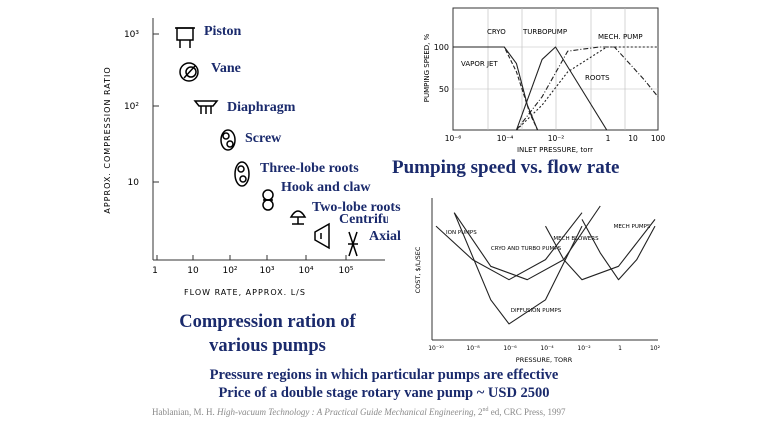  Describe the element at coordinates (223, 31) in the screenshot. I see `pump-label-piston: Piston` at that location.